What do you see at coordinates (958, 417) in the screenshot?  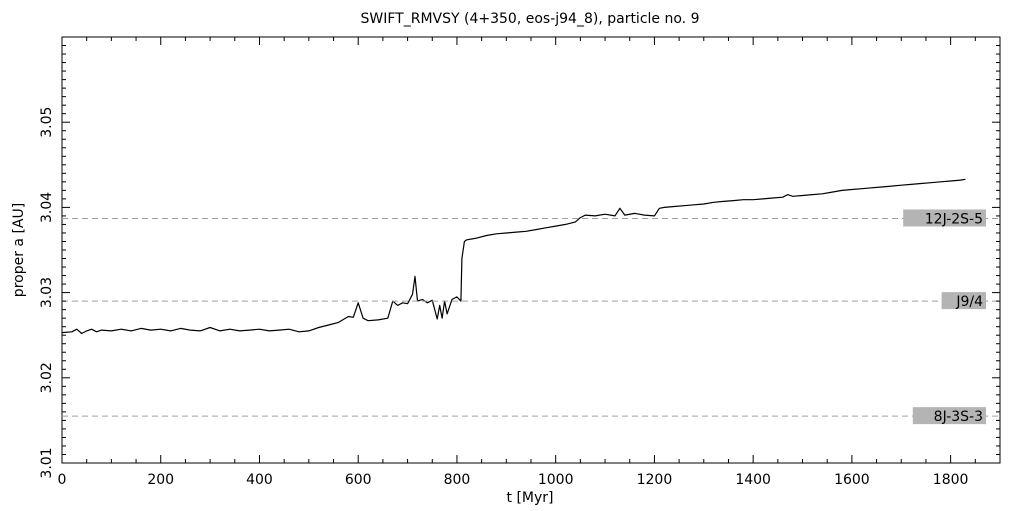 I see `resonance-label: 8J-3S-3` at bounding box center [958, 417].